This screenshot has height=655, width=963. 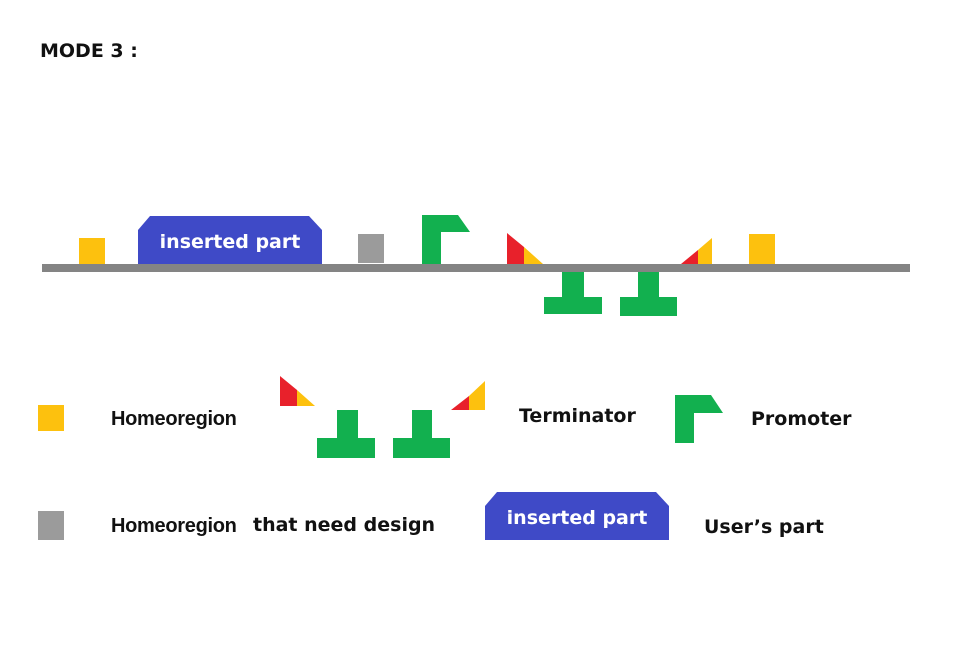 I want to click on legend-inserted-part-block: inserted part, so click(x=577, y=516).